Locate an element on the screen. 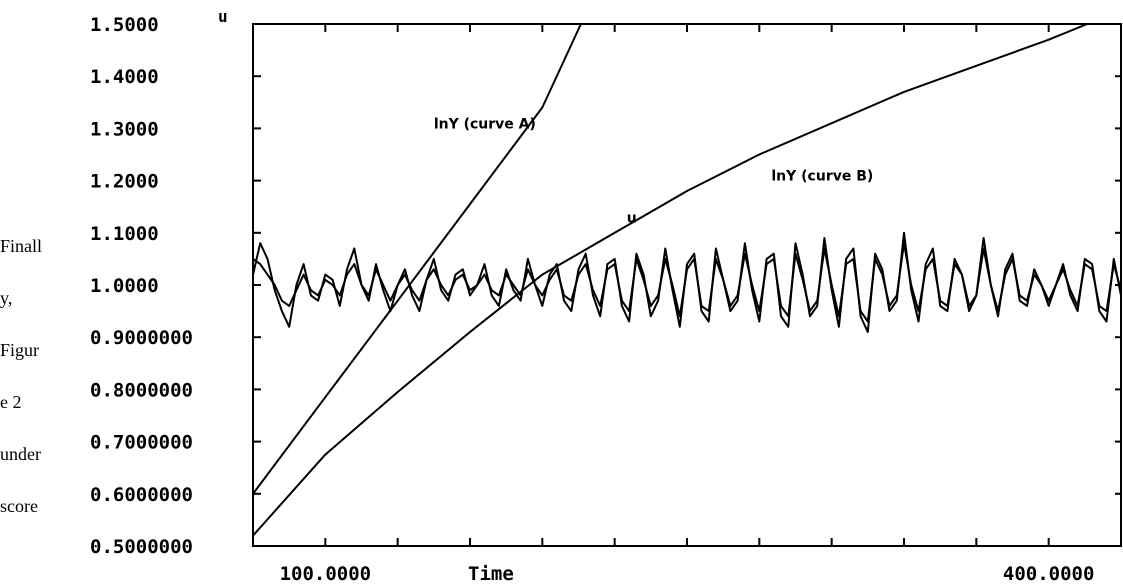 Image resolution: width=1123 pixels, height=585 pixels. chart-annotation: lnY (curve A) is located at coordinates (485, 124).